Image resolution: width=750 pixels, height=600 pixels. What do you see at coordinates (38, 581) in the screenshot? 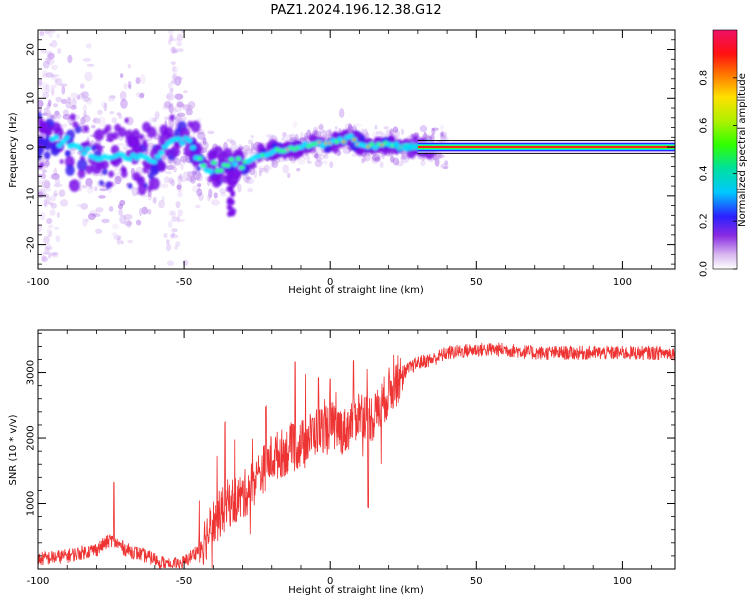
I see `x-tick-label: -100` at bounding box center [38, 581].